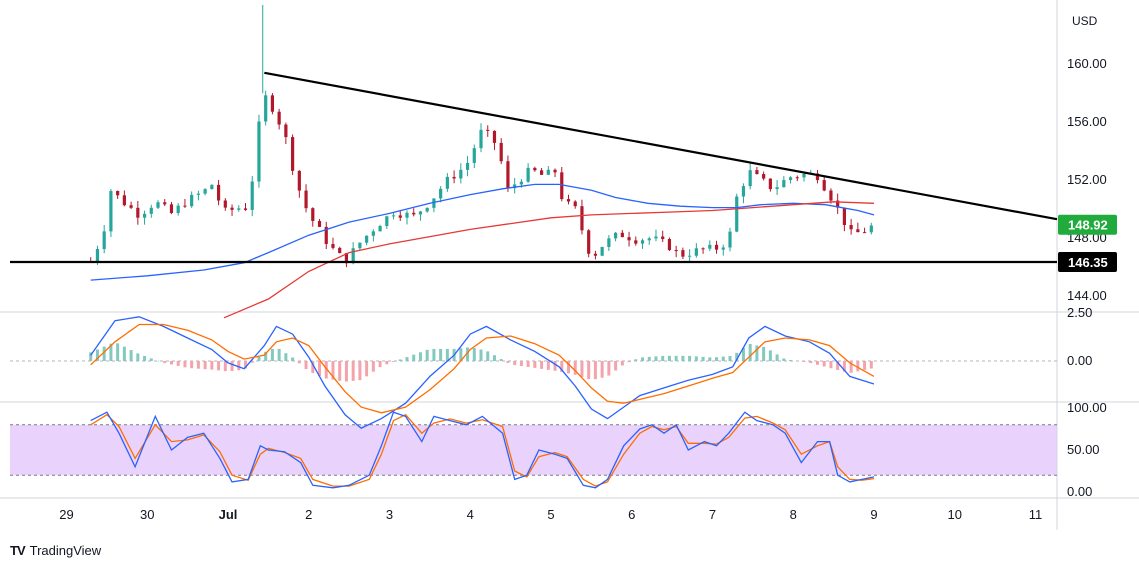 The height and width of the screenshot is (573, 1139). What do you see at coordinates (482, 450) in the screenshot?
I see `stochastic-k-line` at bounding box center [482, 450].